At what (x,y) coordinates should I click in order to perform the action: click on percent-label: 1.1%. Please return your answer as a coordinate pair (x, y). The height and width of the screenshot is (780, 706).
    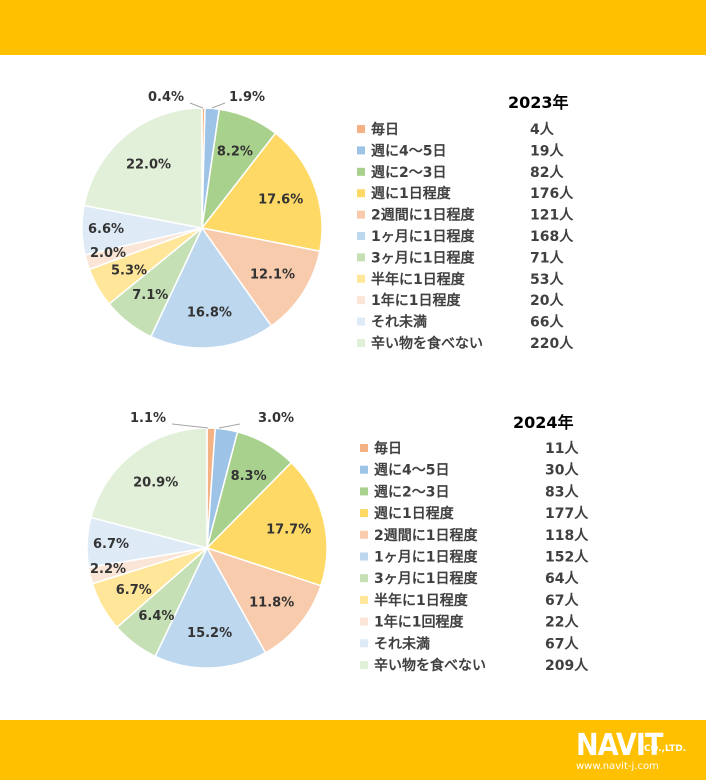
    Looking at the image, I should click on (148, 418).